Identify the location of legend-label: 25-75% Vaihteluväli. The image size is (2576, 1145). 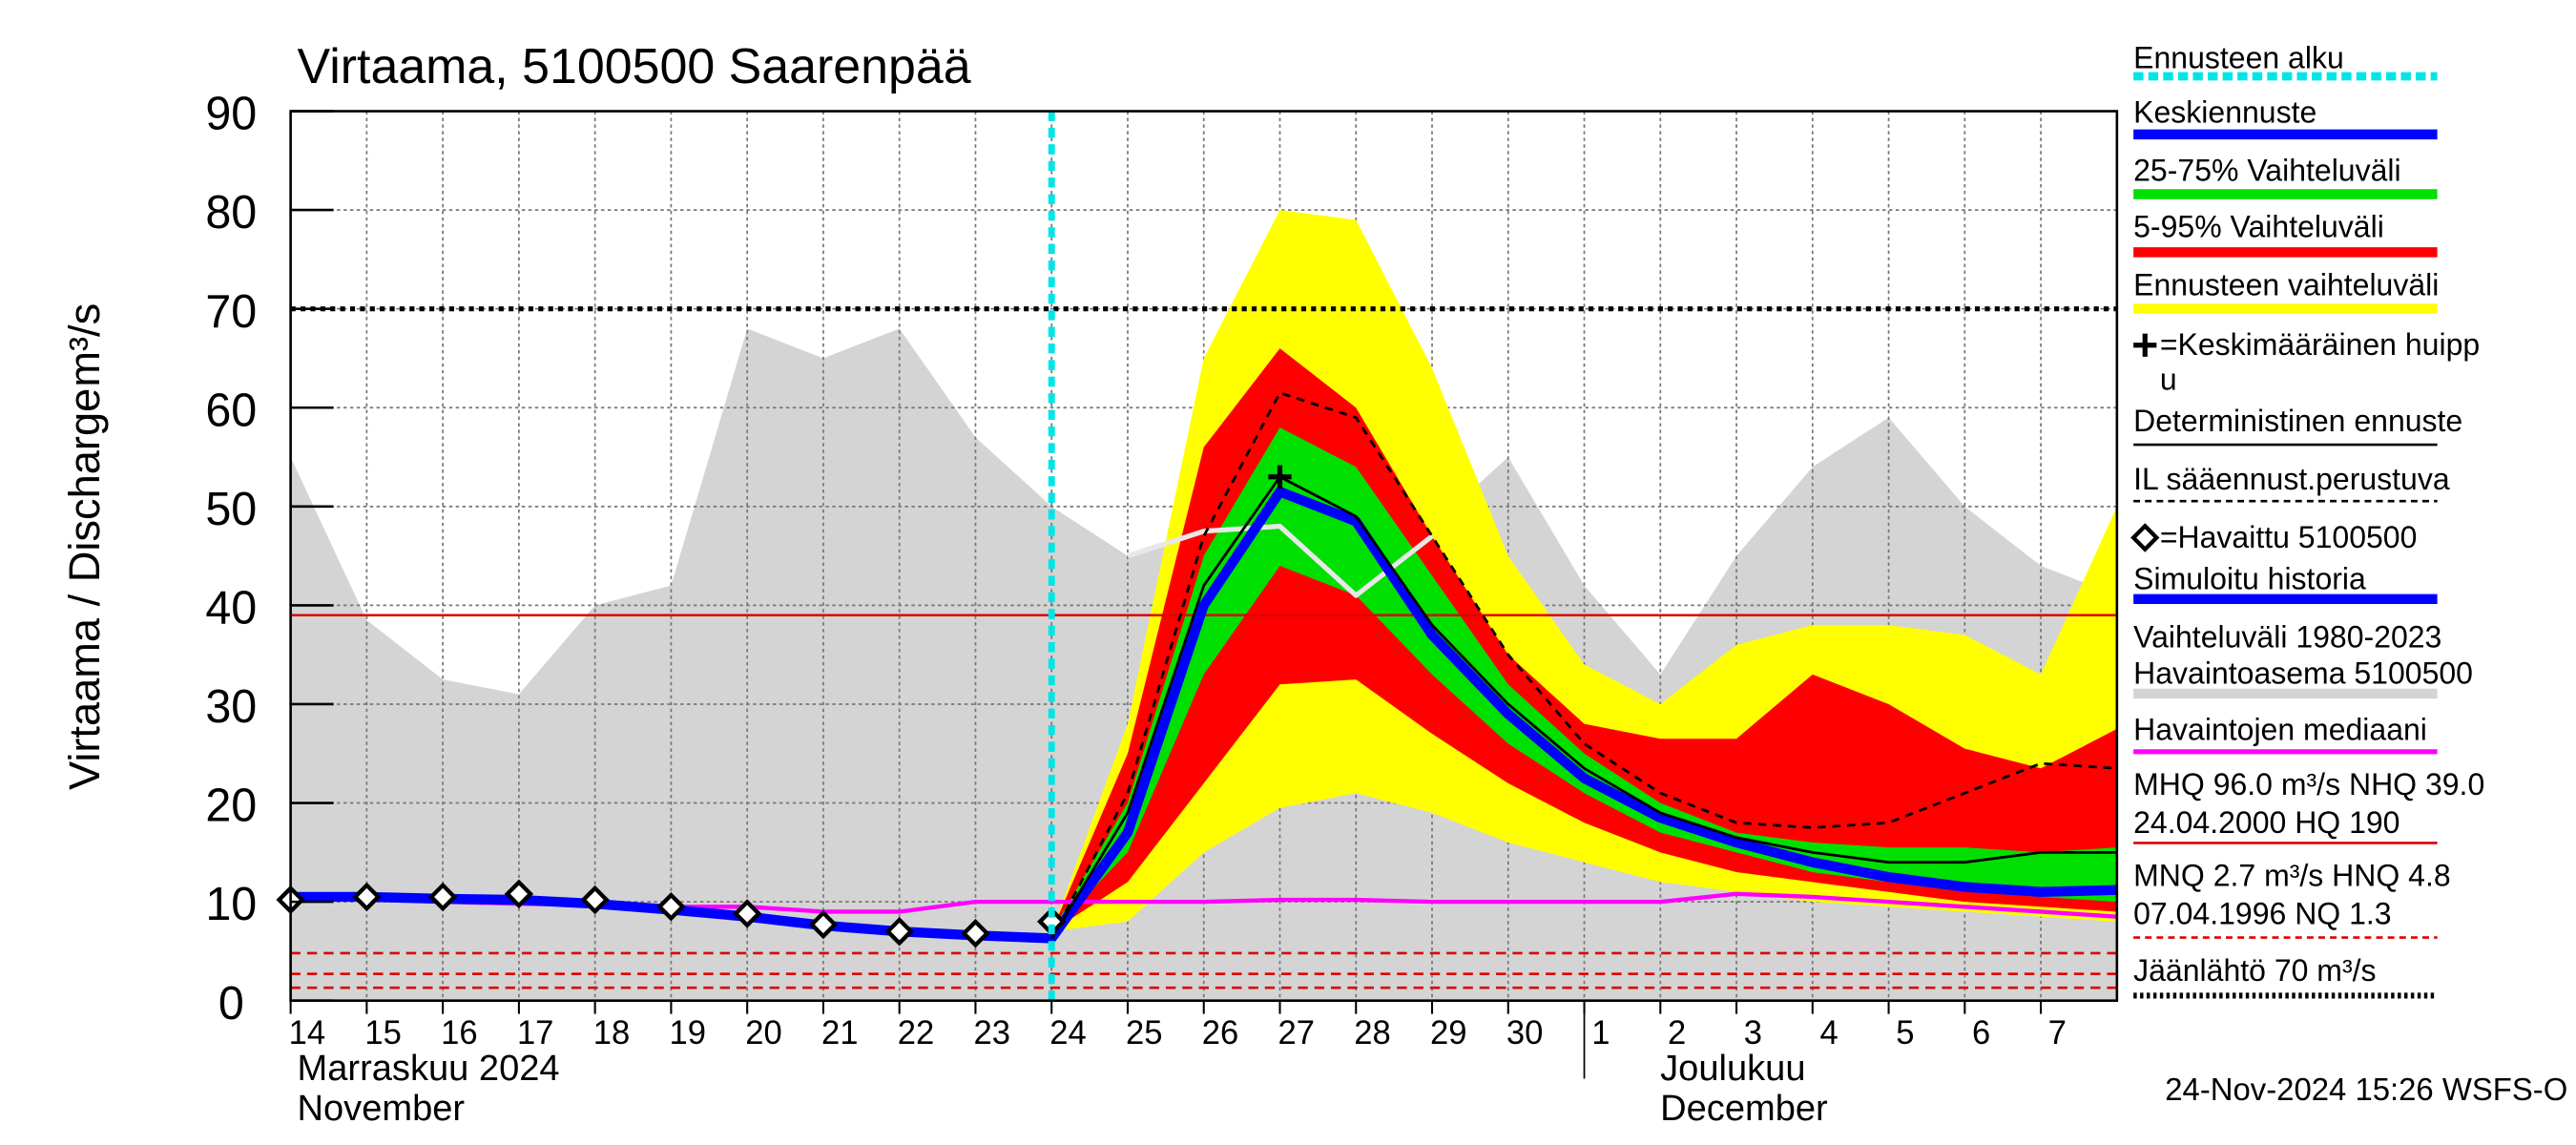
(2266, 170).